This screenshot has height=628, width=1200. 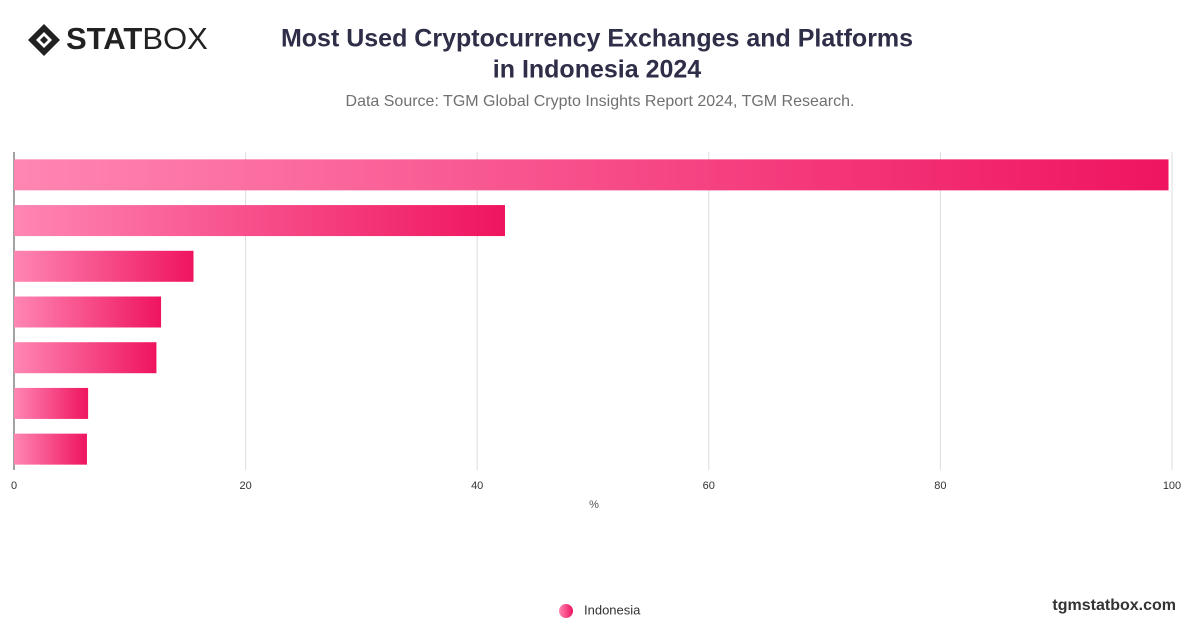 What do you see at coordinates (175, 38) in the screenshot?
I see `logo-light: BOX` at bounding box center [175, 38].